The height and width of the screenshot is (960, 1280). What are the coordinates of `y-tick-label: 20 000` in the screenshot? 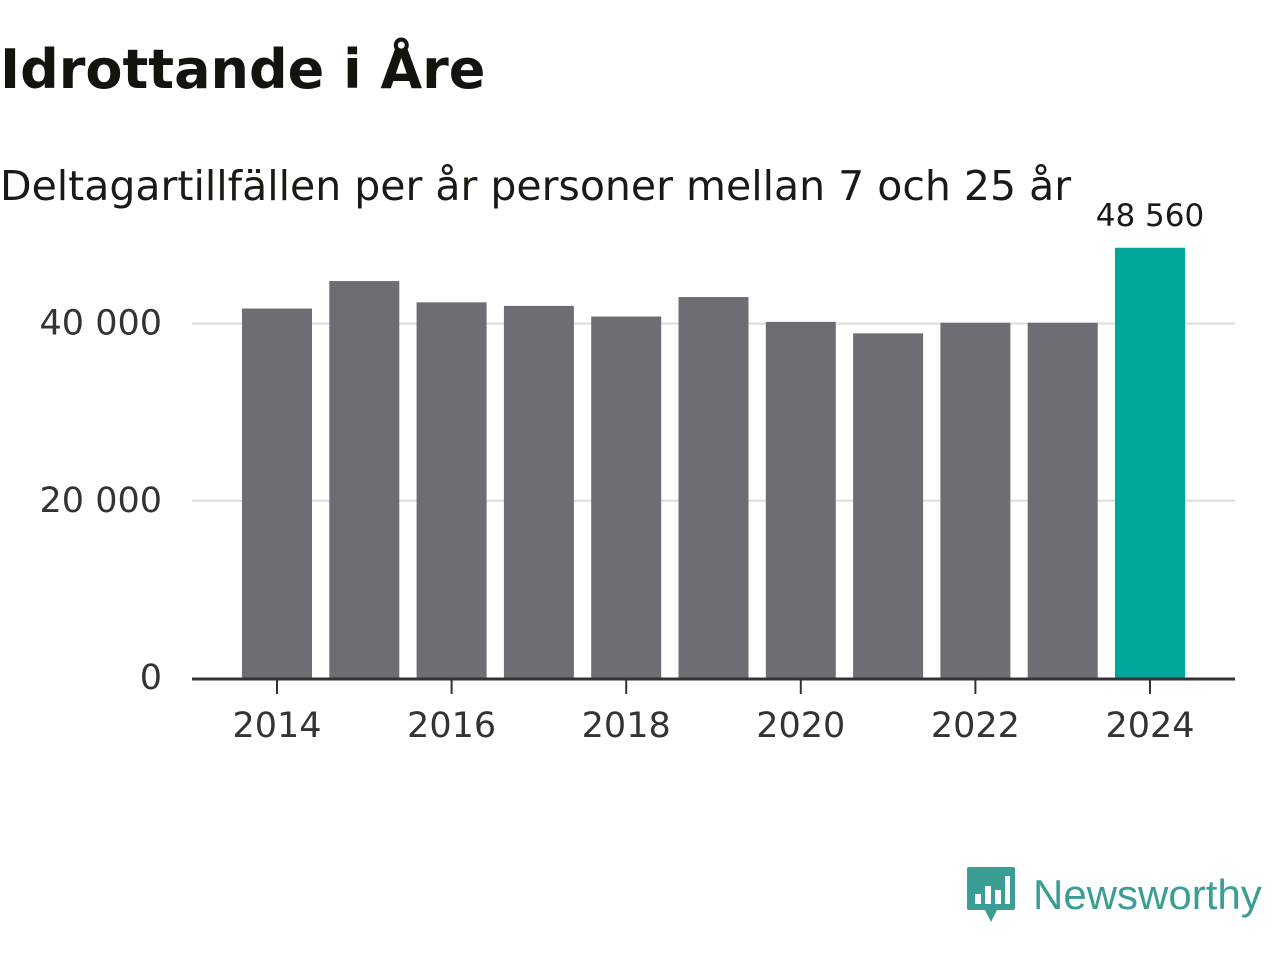 It's located at (101, 501).